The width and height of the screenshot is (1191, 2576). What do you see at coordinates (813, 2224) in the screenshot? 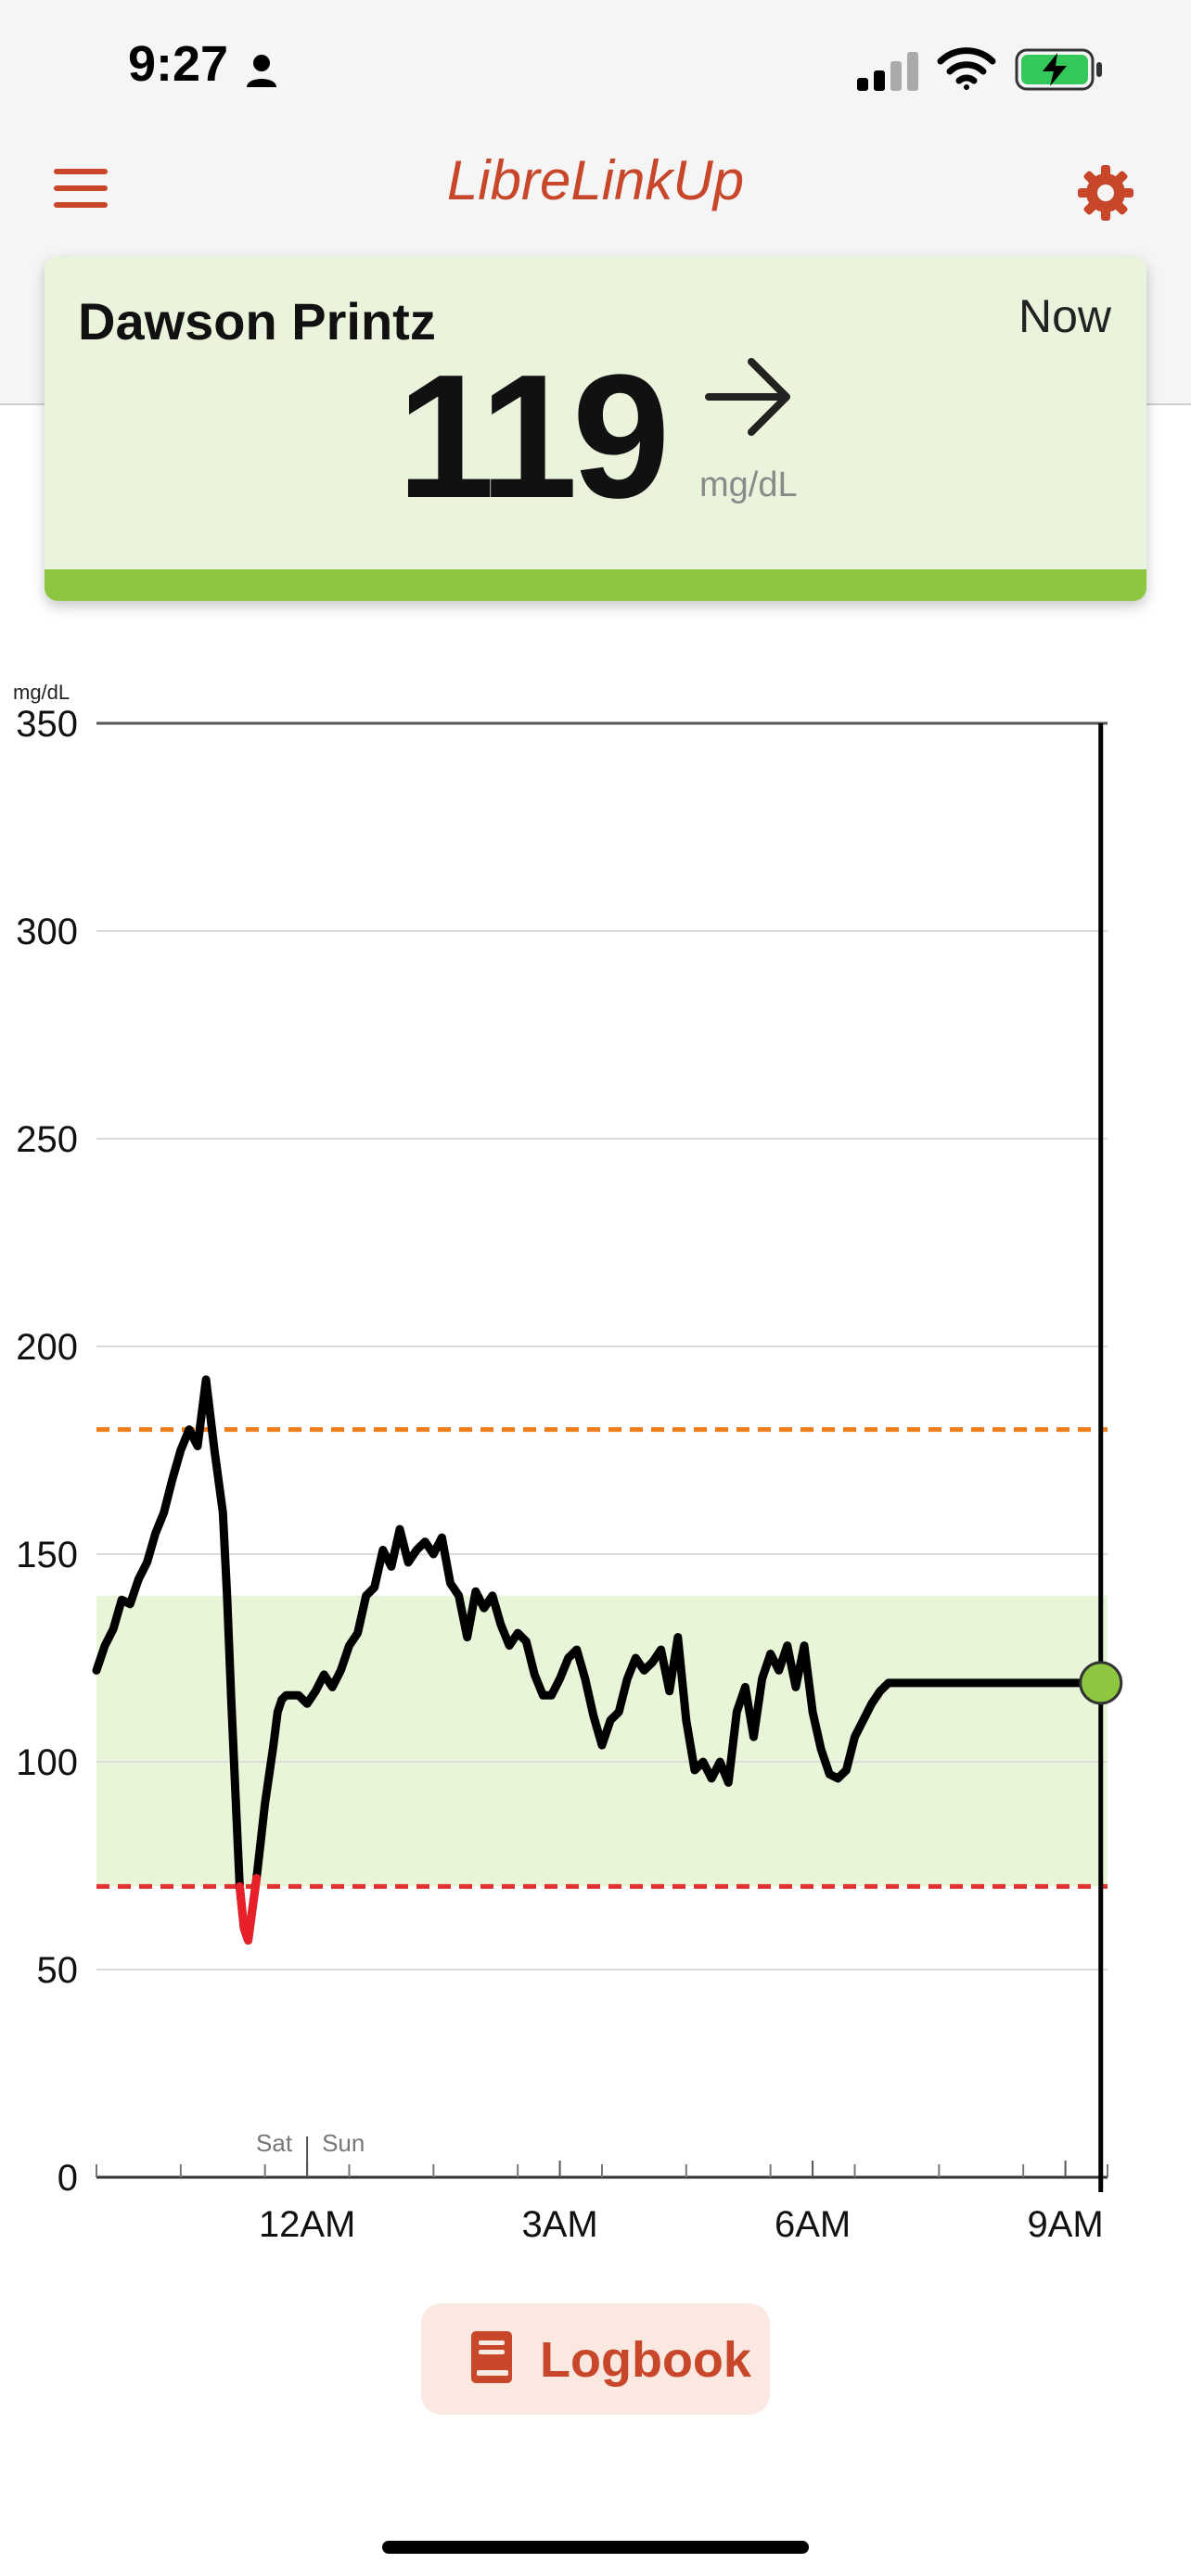
I see `x-tick-label: 6AM` at bounding box center [813, 2224].